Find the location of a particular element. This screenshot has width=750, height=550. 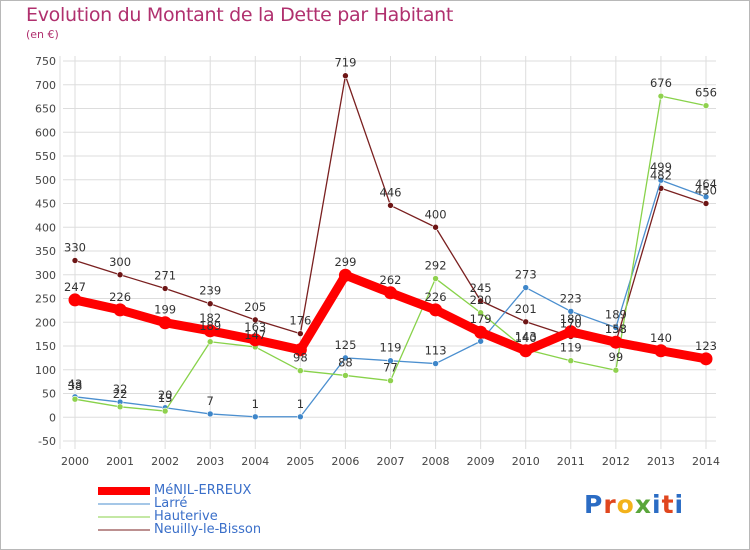

y-tick-label: 50 is located at coordinates (49, 394).